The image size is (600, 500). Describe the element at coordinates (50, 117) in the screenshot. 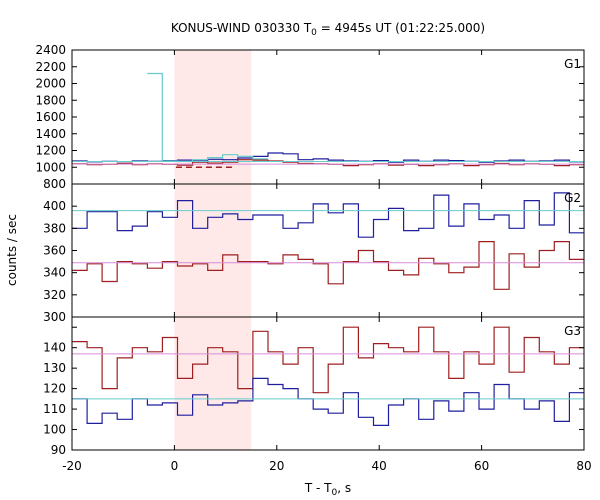

I see `y-tick-label: 1600` at that location.